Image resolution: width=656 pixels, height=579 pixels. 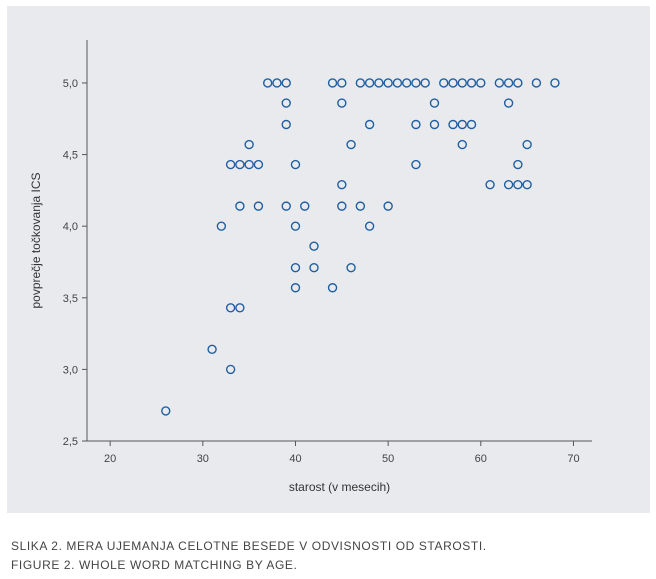 I want to click on y-tick-label: 3,0, so click(x=70, y=370).